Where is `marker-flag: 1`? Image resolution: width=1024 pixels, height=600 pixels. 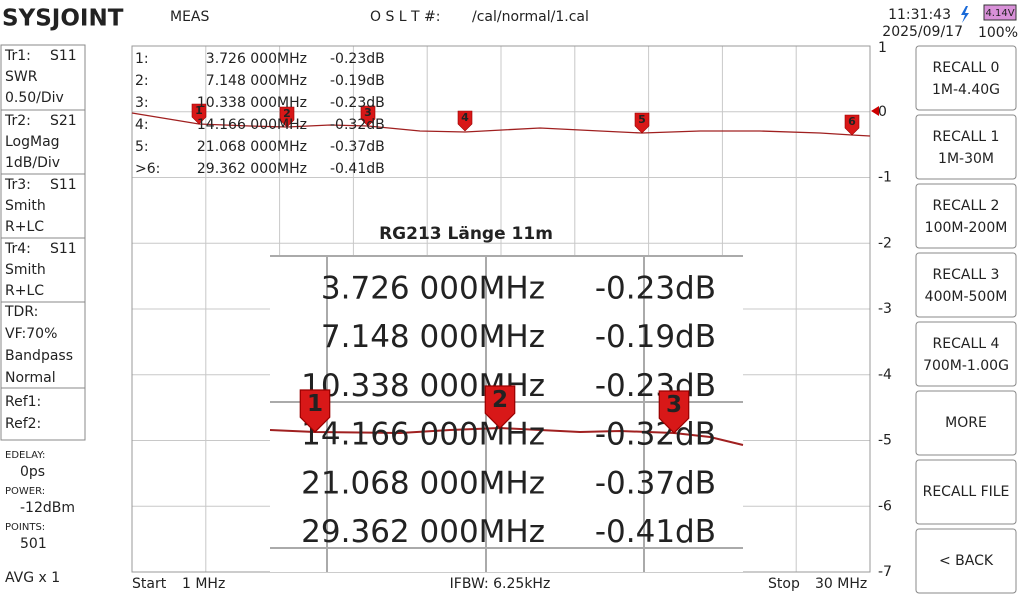 marker-flag: 1 is located at coordinates (199, 114).